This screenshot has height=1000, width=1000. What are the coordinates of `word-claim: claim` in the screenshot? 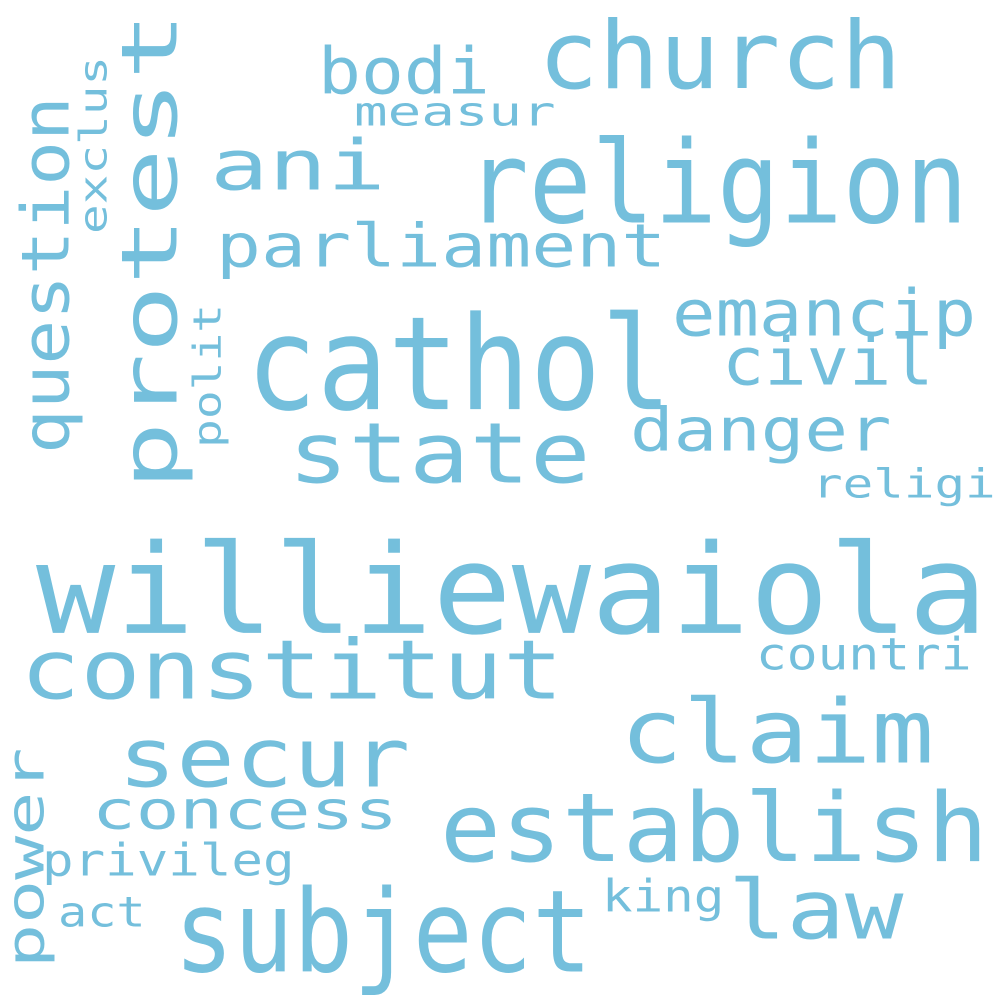 It's located at (777, 732).